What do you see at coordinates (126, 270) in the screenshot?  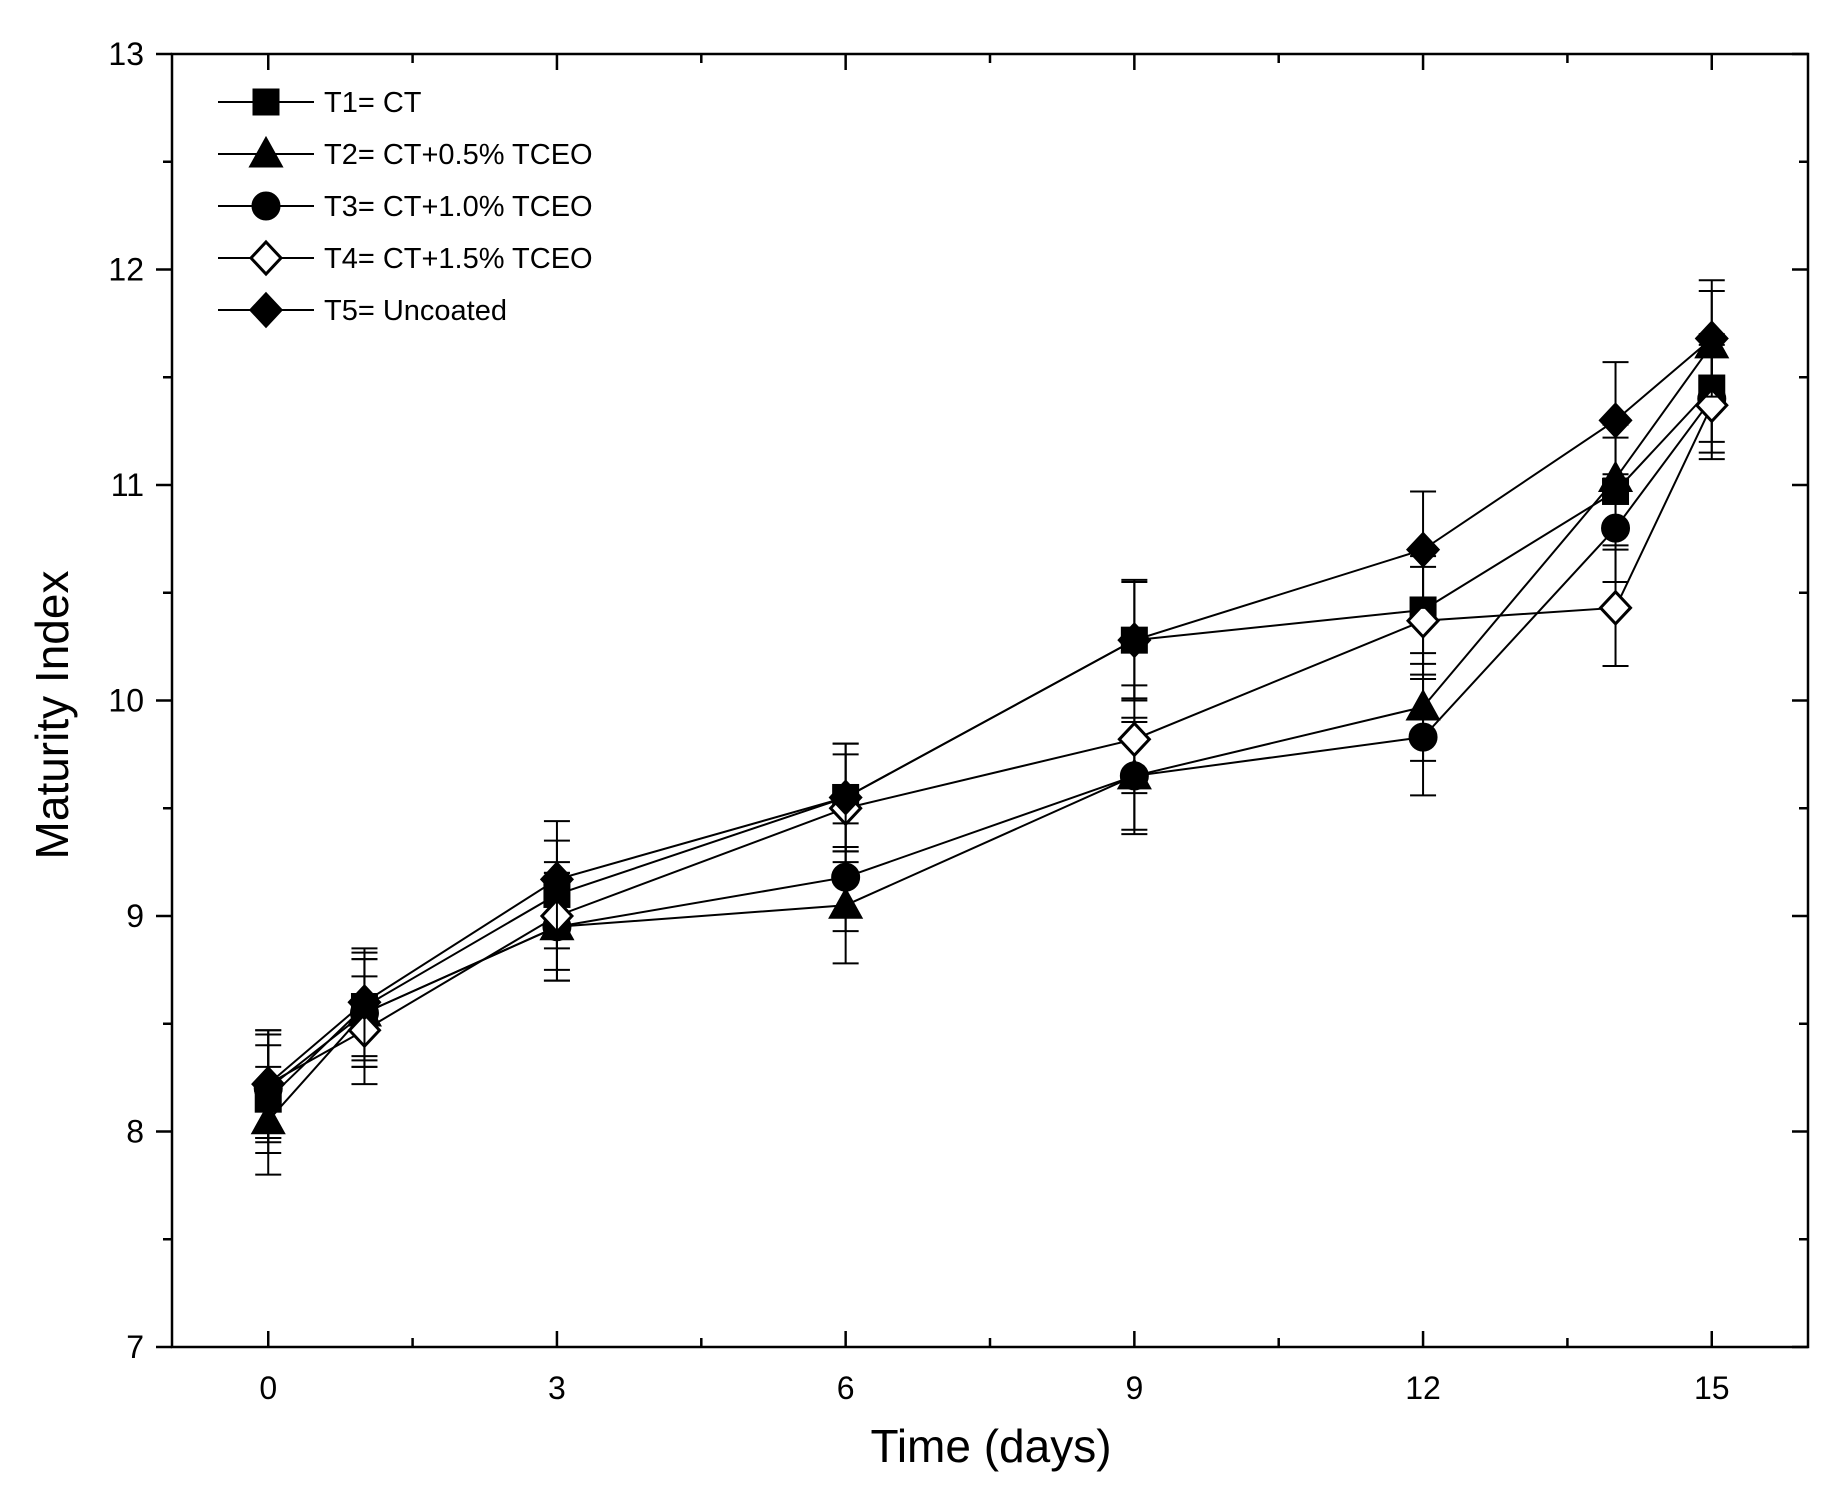 I see `y-tick-label: 12` at bounding box center [126, 270].